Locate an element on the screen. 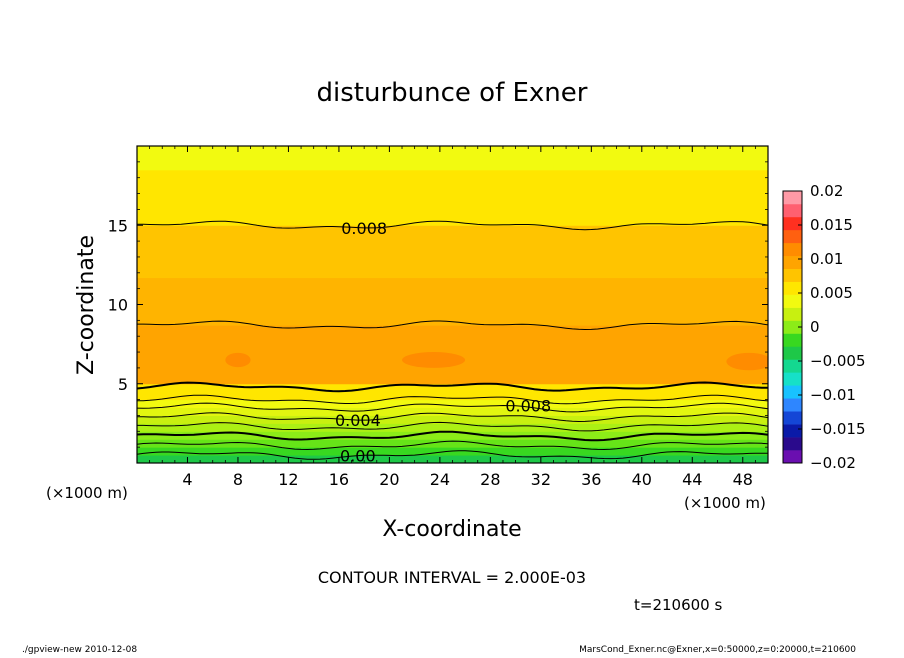 This screenshot has width=904, height=658. contour-label-9: 0.008 is located at coordinates (364, 228).